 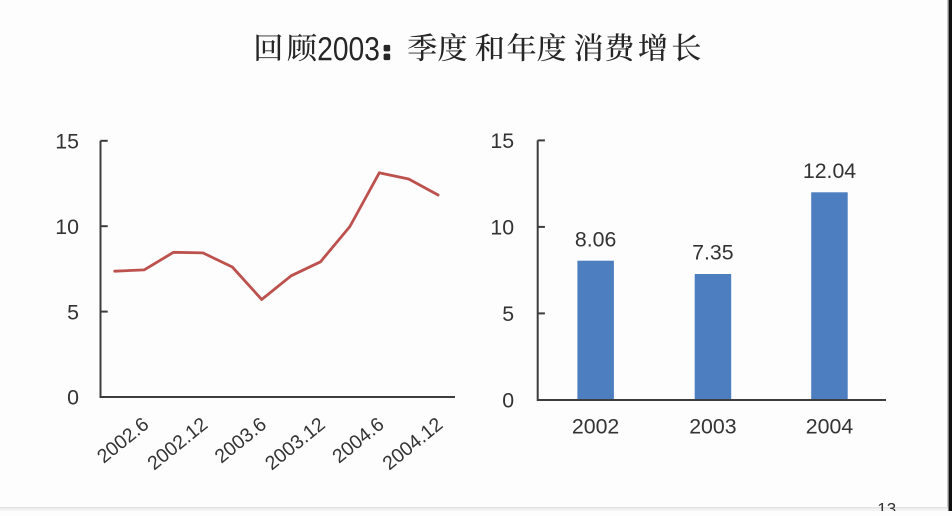 I want to click on svg-text: 2002, so click(x=595, y=427).